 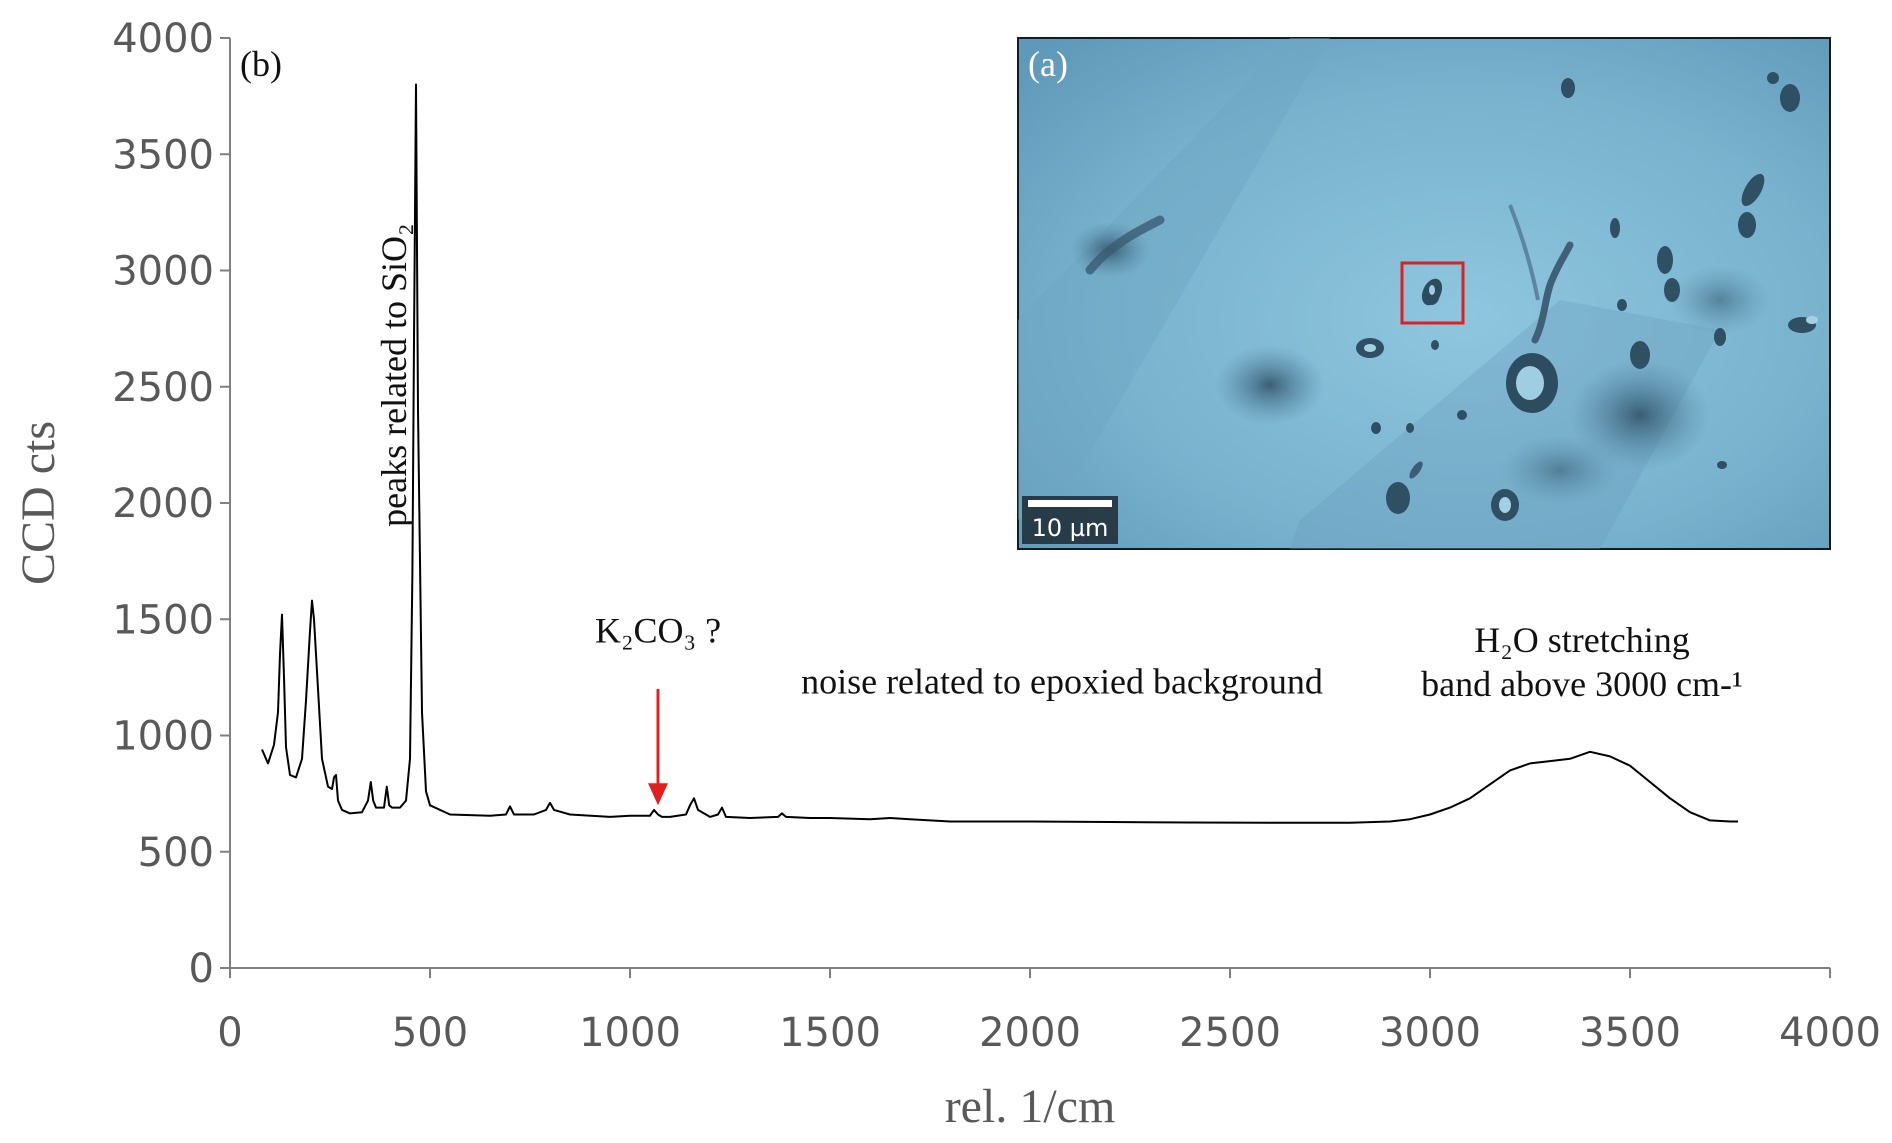 I want to click on arrow-head, so click(x=658, y=794).